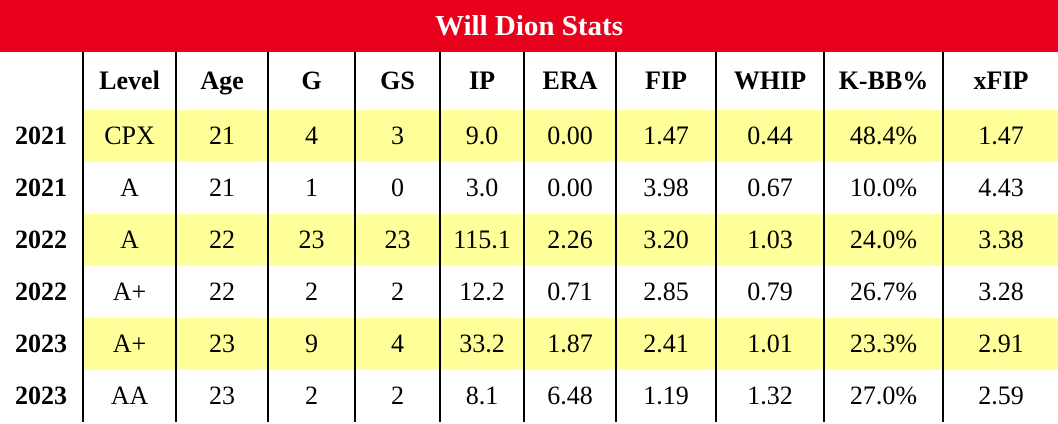  Describe the element at coordinates (769, 81) in the screenshot. I see `header-whip: WHIP` at that location.